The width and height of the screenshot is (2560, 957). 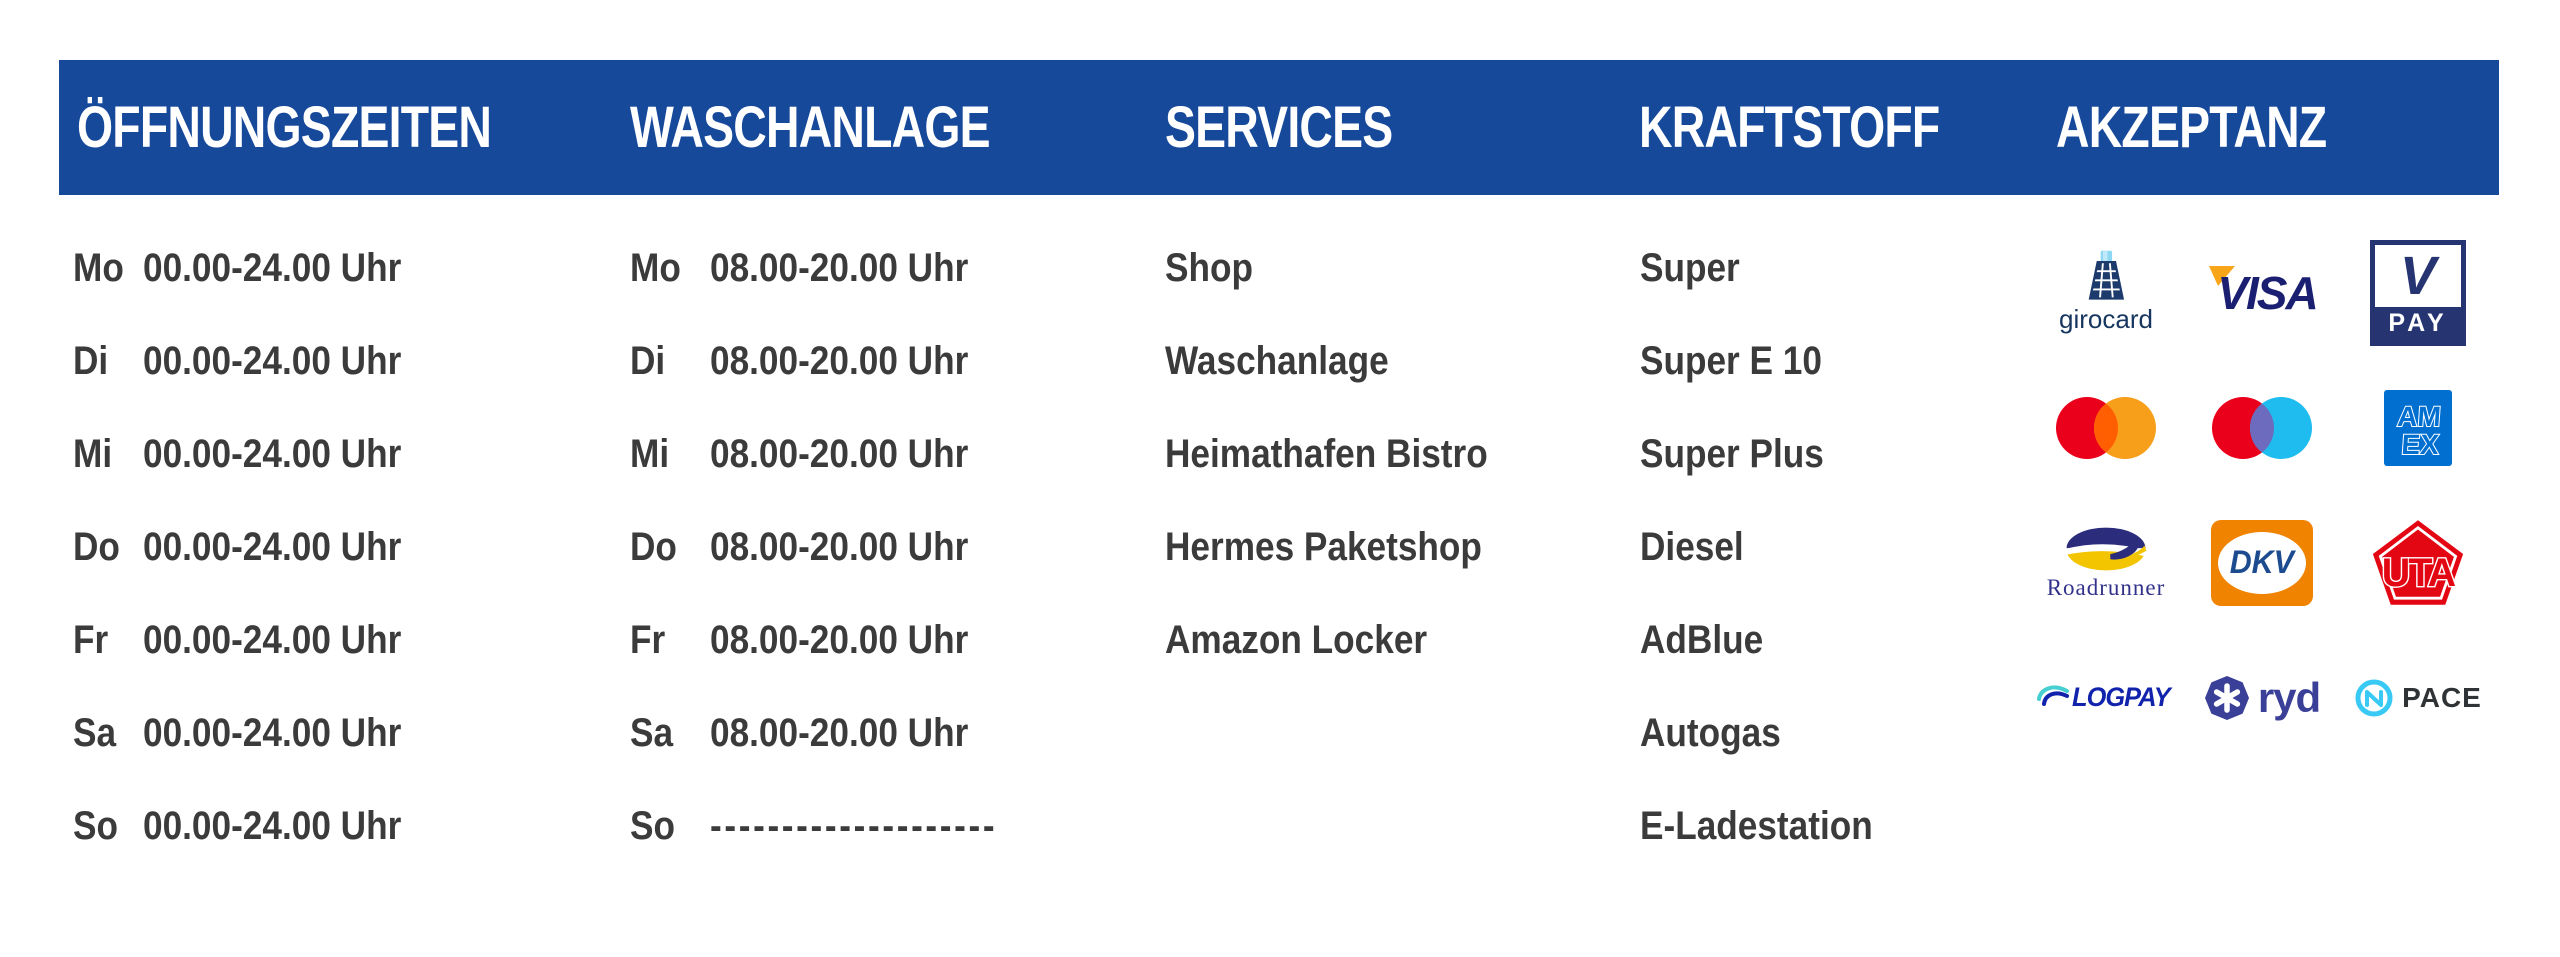 I want to click on hours-row: Sa 00.00-24.00 Uhr, so click(x=343, y=733).